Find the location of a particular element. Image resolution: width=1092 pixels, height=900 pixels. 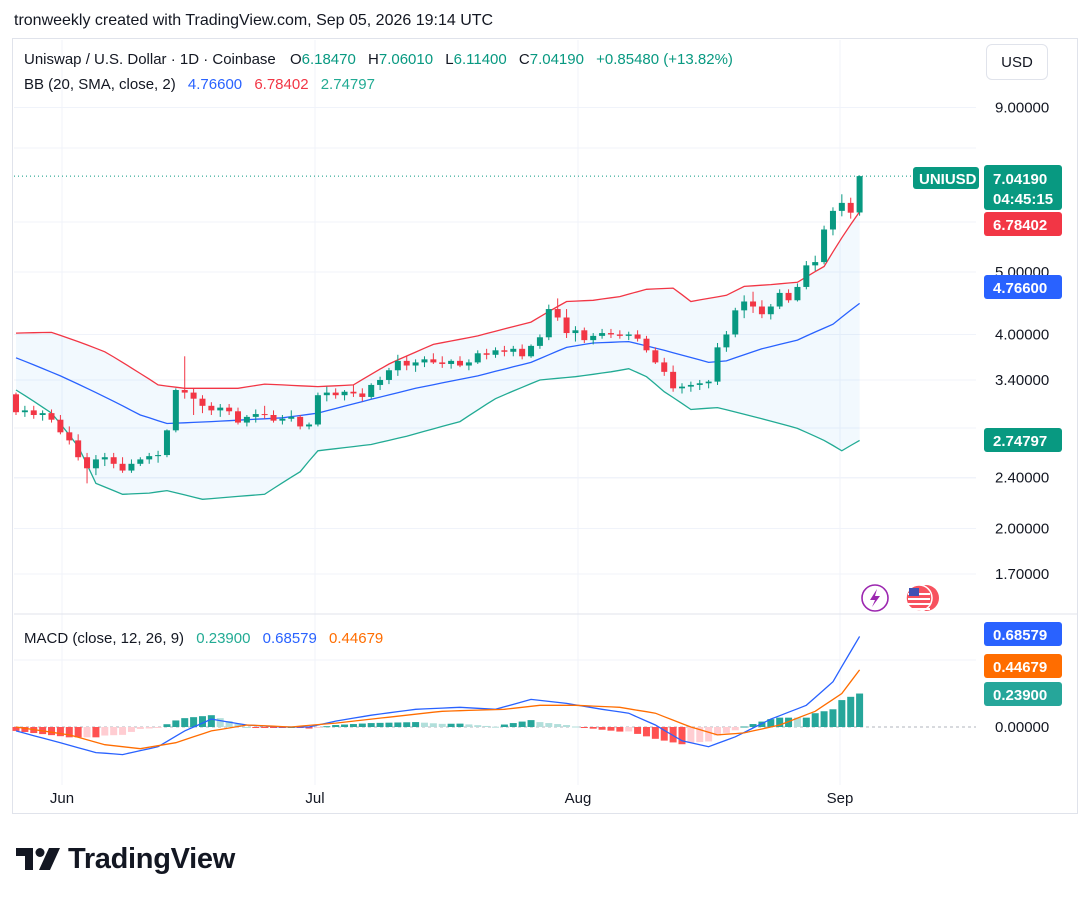

bb-lower-tag: 2.74797 is located at coordinates (1023, 440).